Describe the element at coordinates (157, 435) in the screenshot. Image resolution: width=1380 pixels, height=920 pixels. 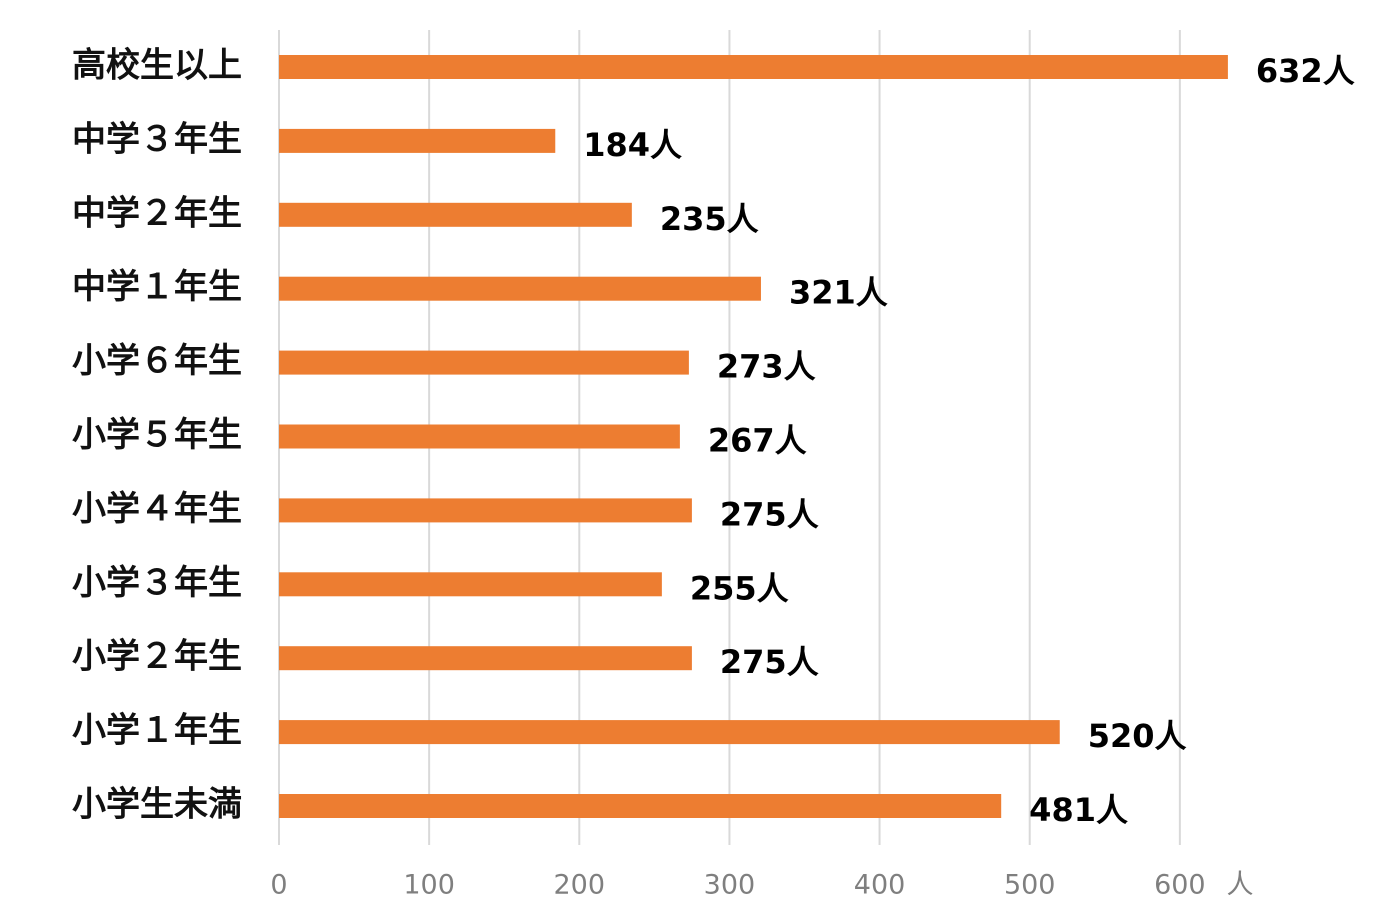
I see `category-label: 小学５年生` at that location.